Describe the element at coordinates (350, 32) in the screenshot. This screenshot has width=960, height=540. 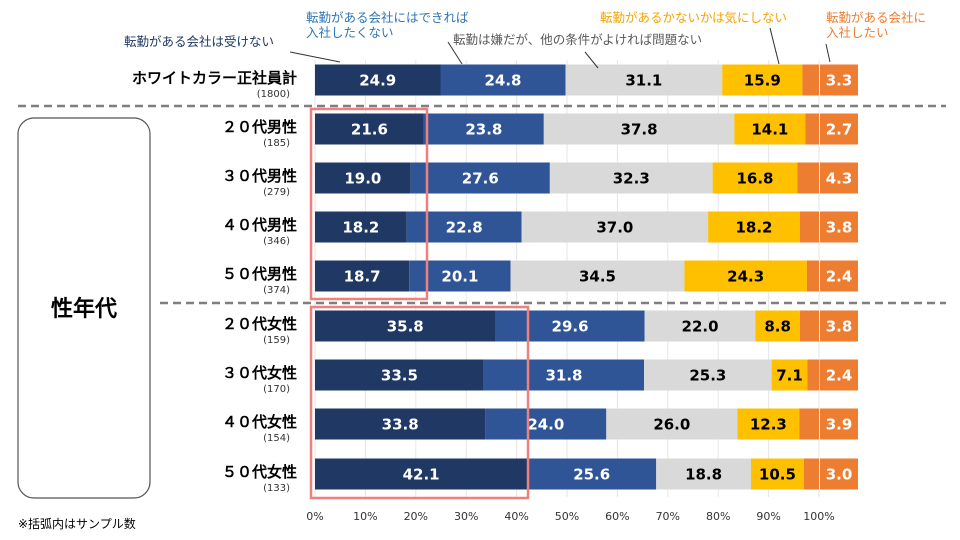
I see `legend-label: 入社したくない` at that location.